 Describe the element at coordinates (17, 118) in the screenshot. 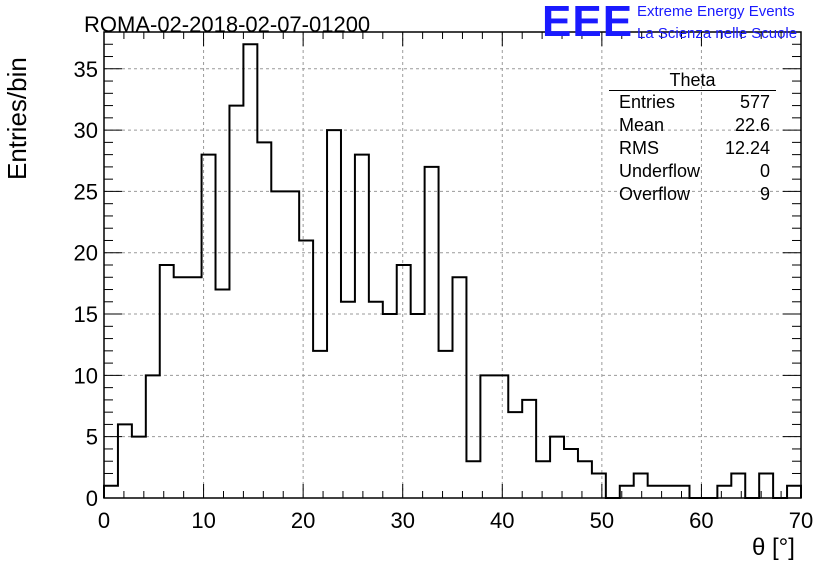

I see `y-axis-label: Entries/bin` at that location.